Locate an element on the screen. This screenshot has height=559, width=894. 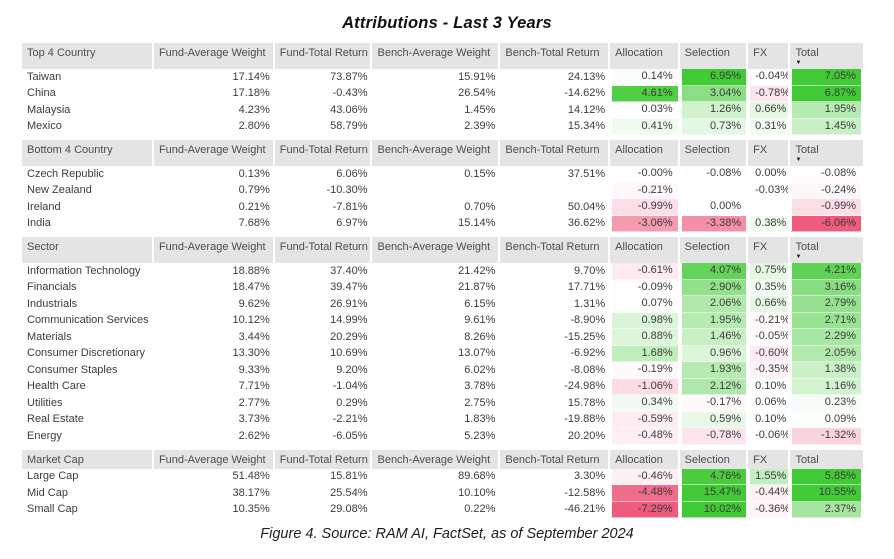
cell-fund-average-weight: 38.17% is located at coordinates (251, 492).